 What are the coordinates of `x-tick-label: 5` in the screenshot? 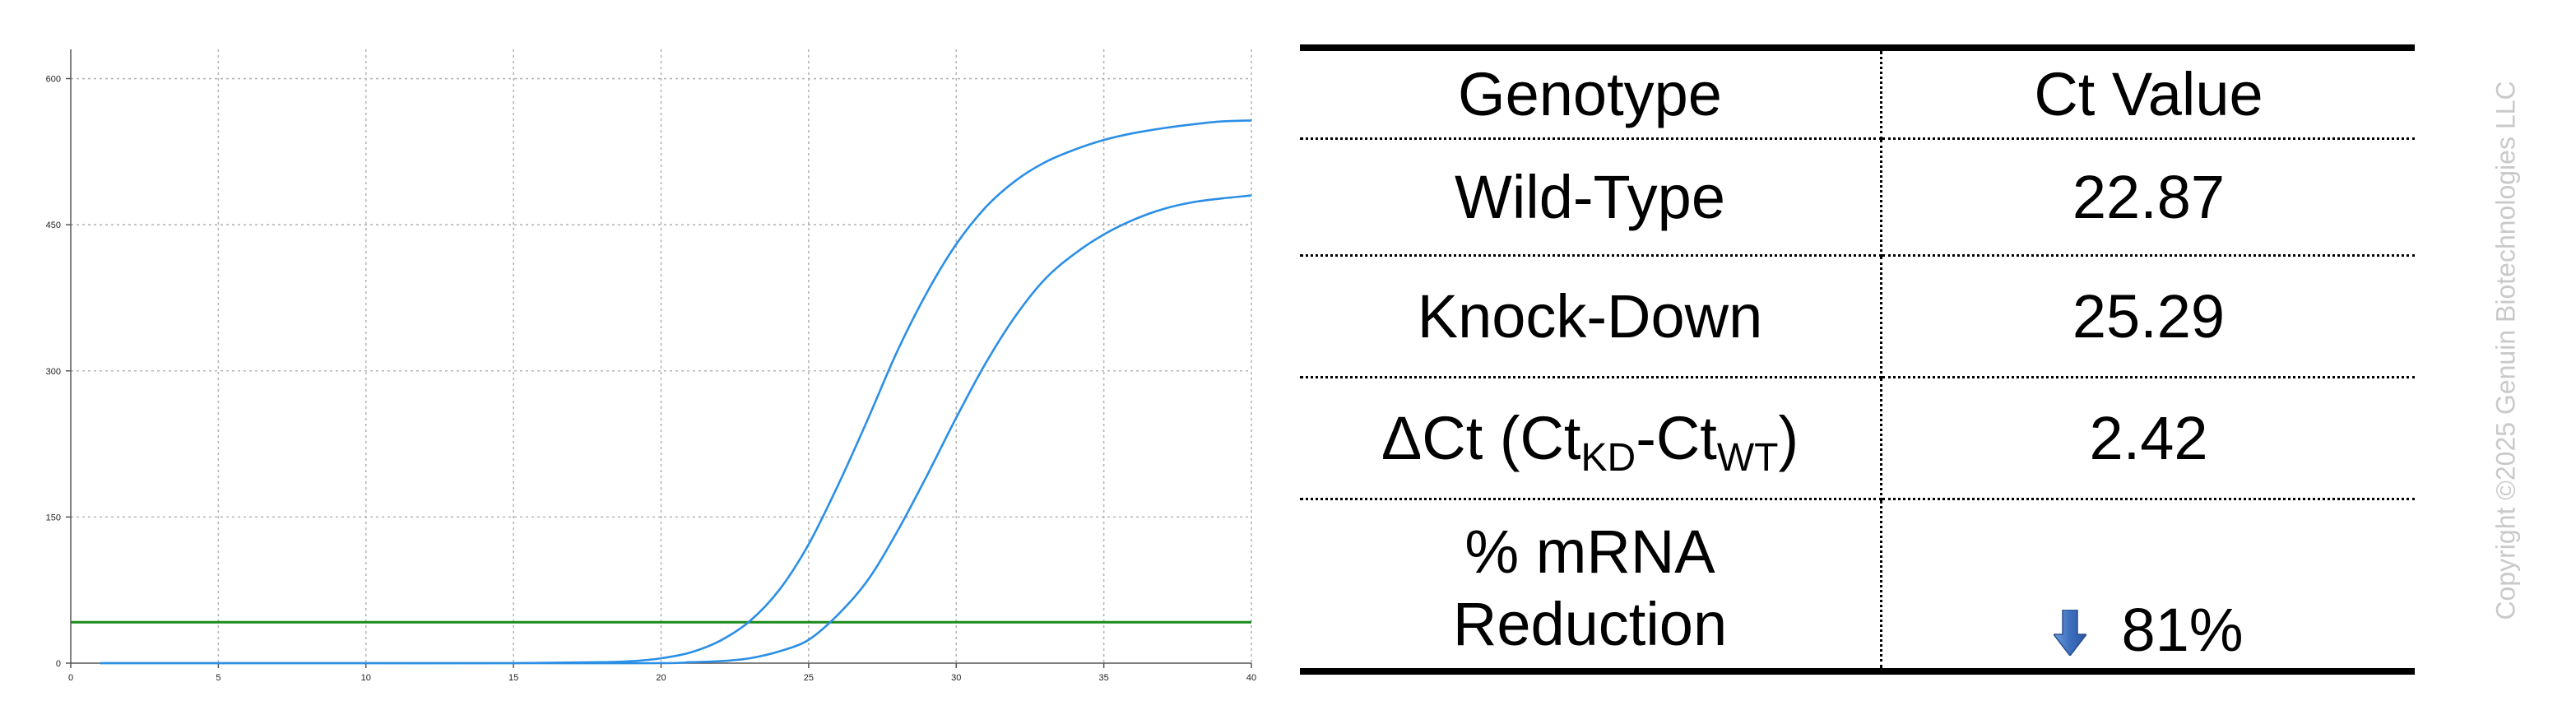 It's located at (218, 678).